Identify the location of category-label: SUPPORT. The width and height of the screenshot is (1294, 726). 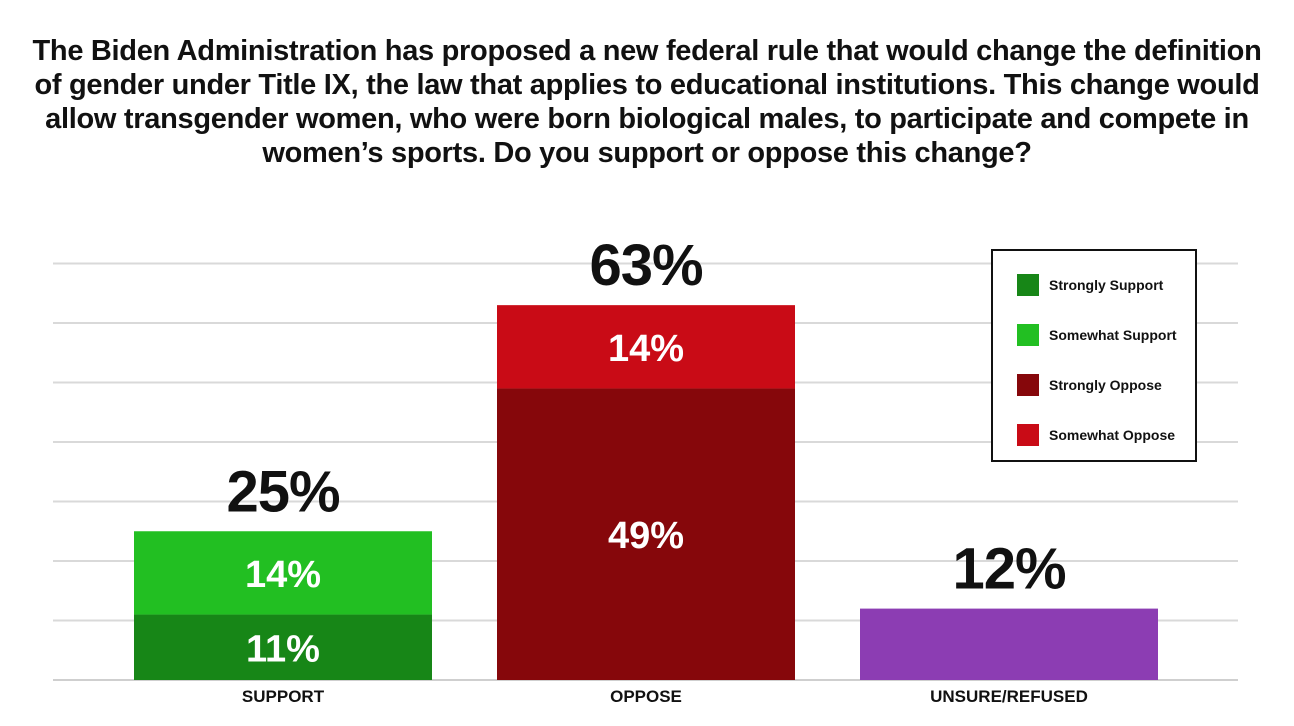
(283, 696).